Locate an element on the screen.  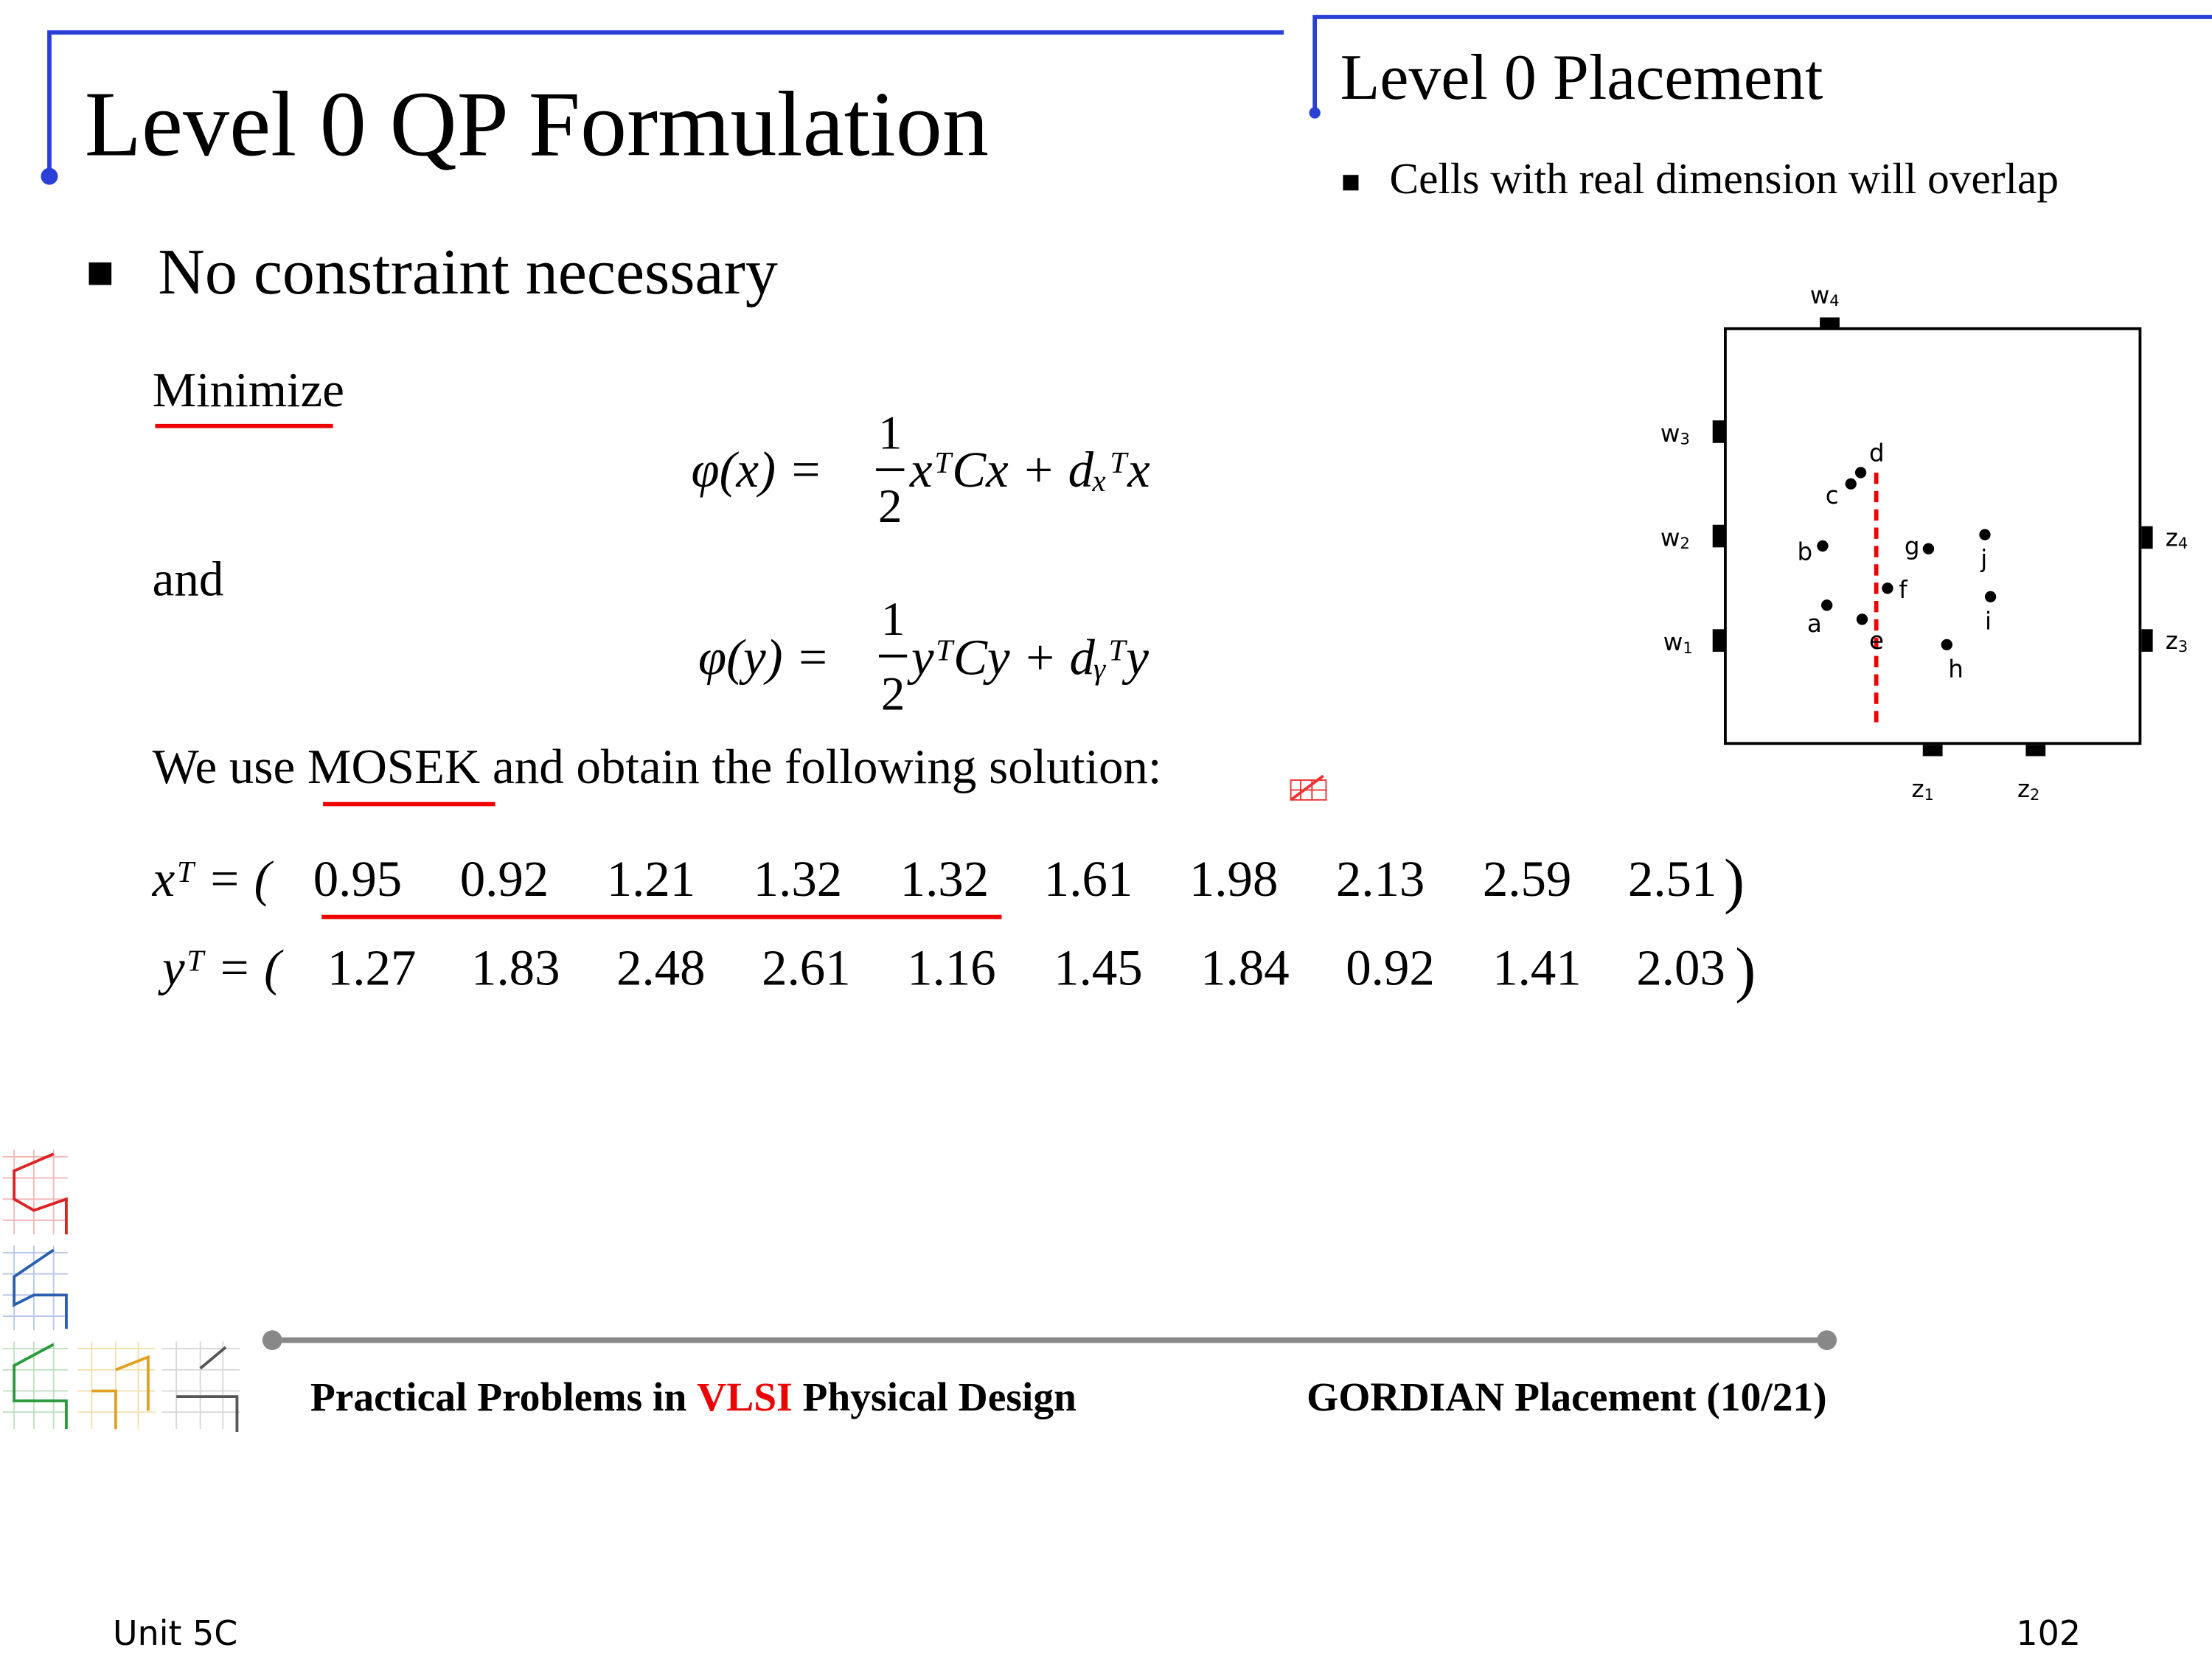
eq2-den: 2 is located at coordinates (893, 693).